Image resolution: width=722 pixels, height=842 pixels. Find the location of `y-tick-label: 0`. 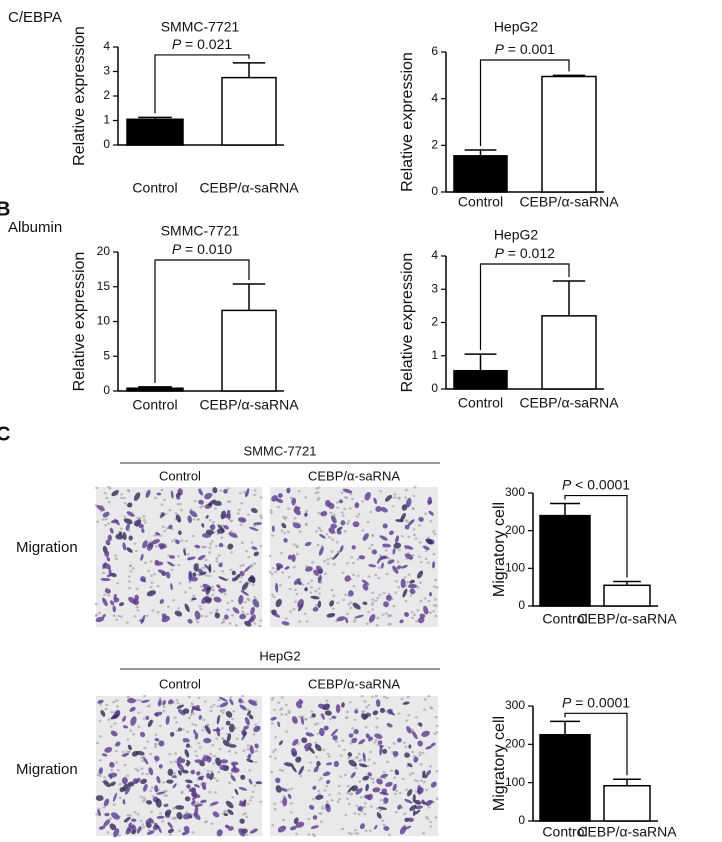

y-tick-label: 0 is located at coordinates (434, 191).